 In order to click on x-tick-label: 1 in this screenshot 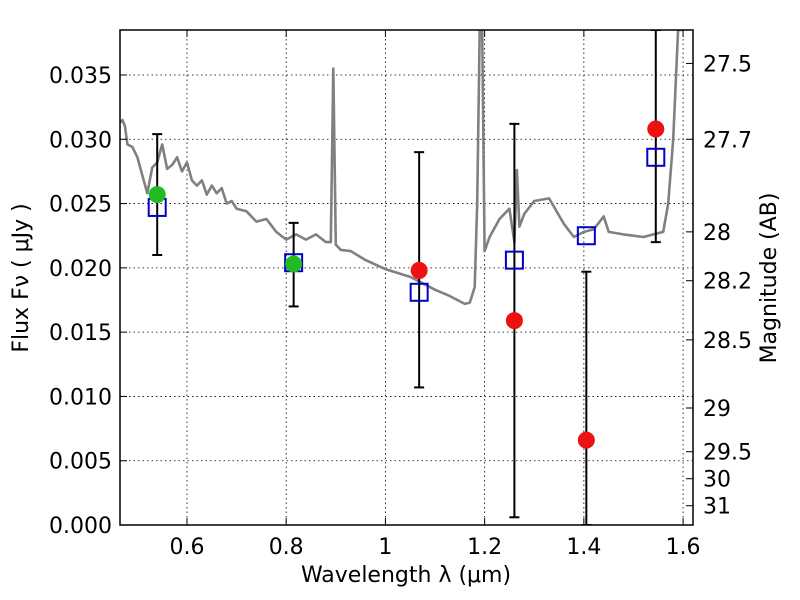, I will do `click(385, 547)`.